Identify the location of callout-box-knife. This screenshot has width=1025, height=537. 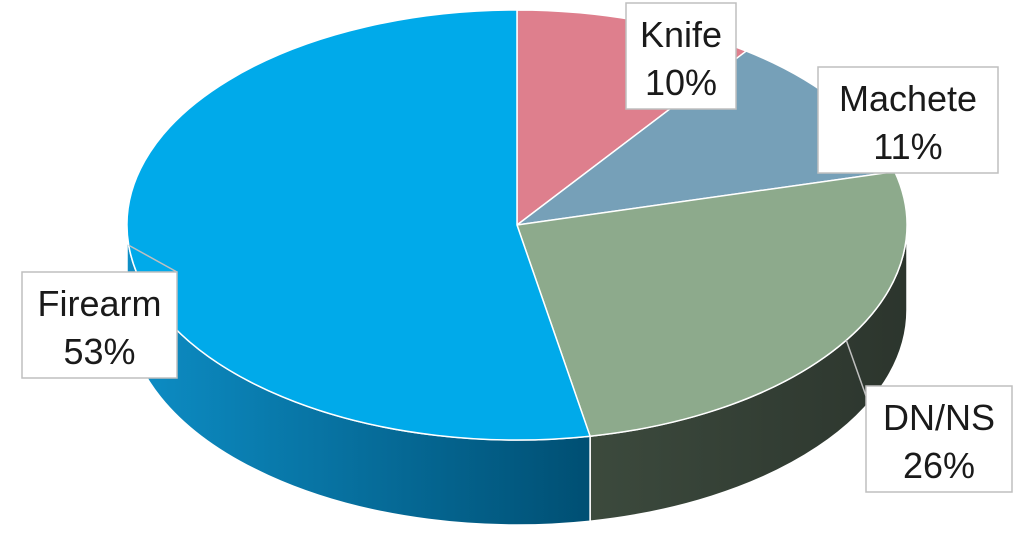
(681, 56).